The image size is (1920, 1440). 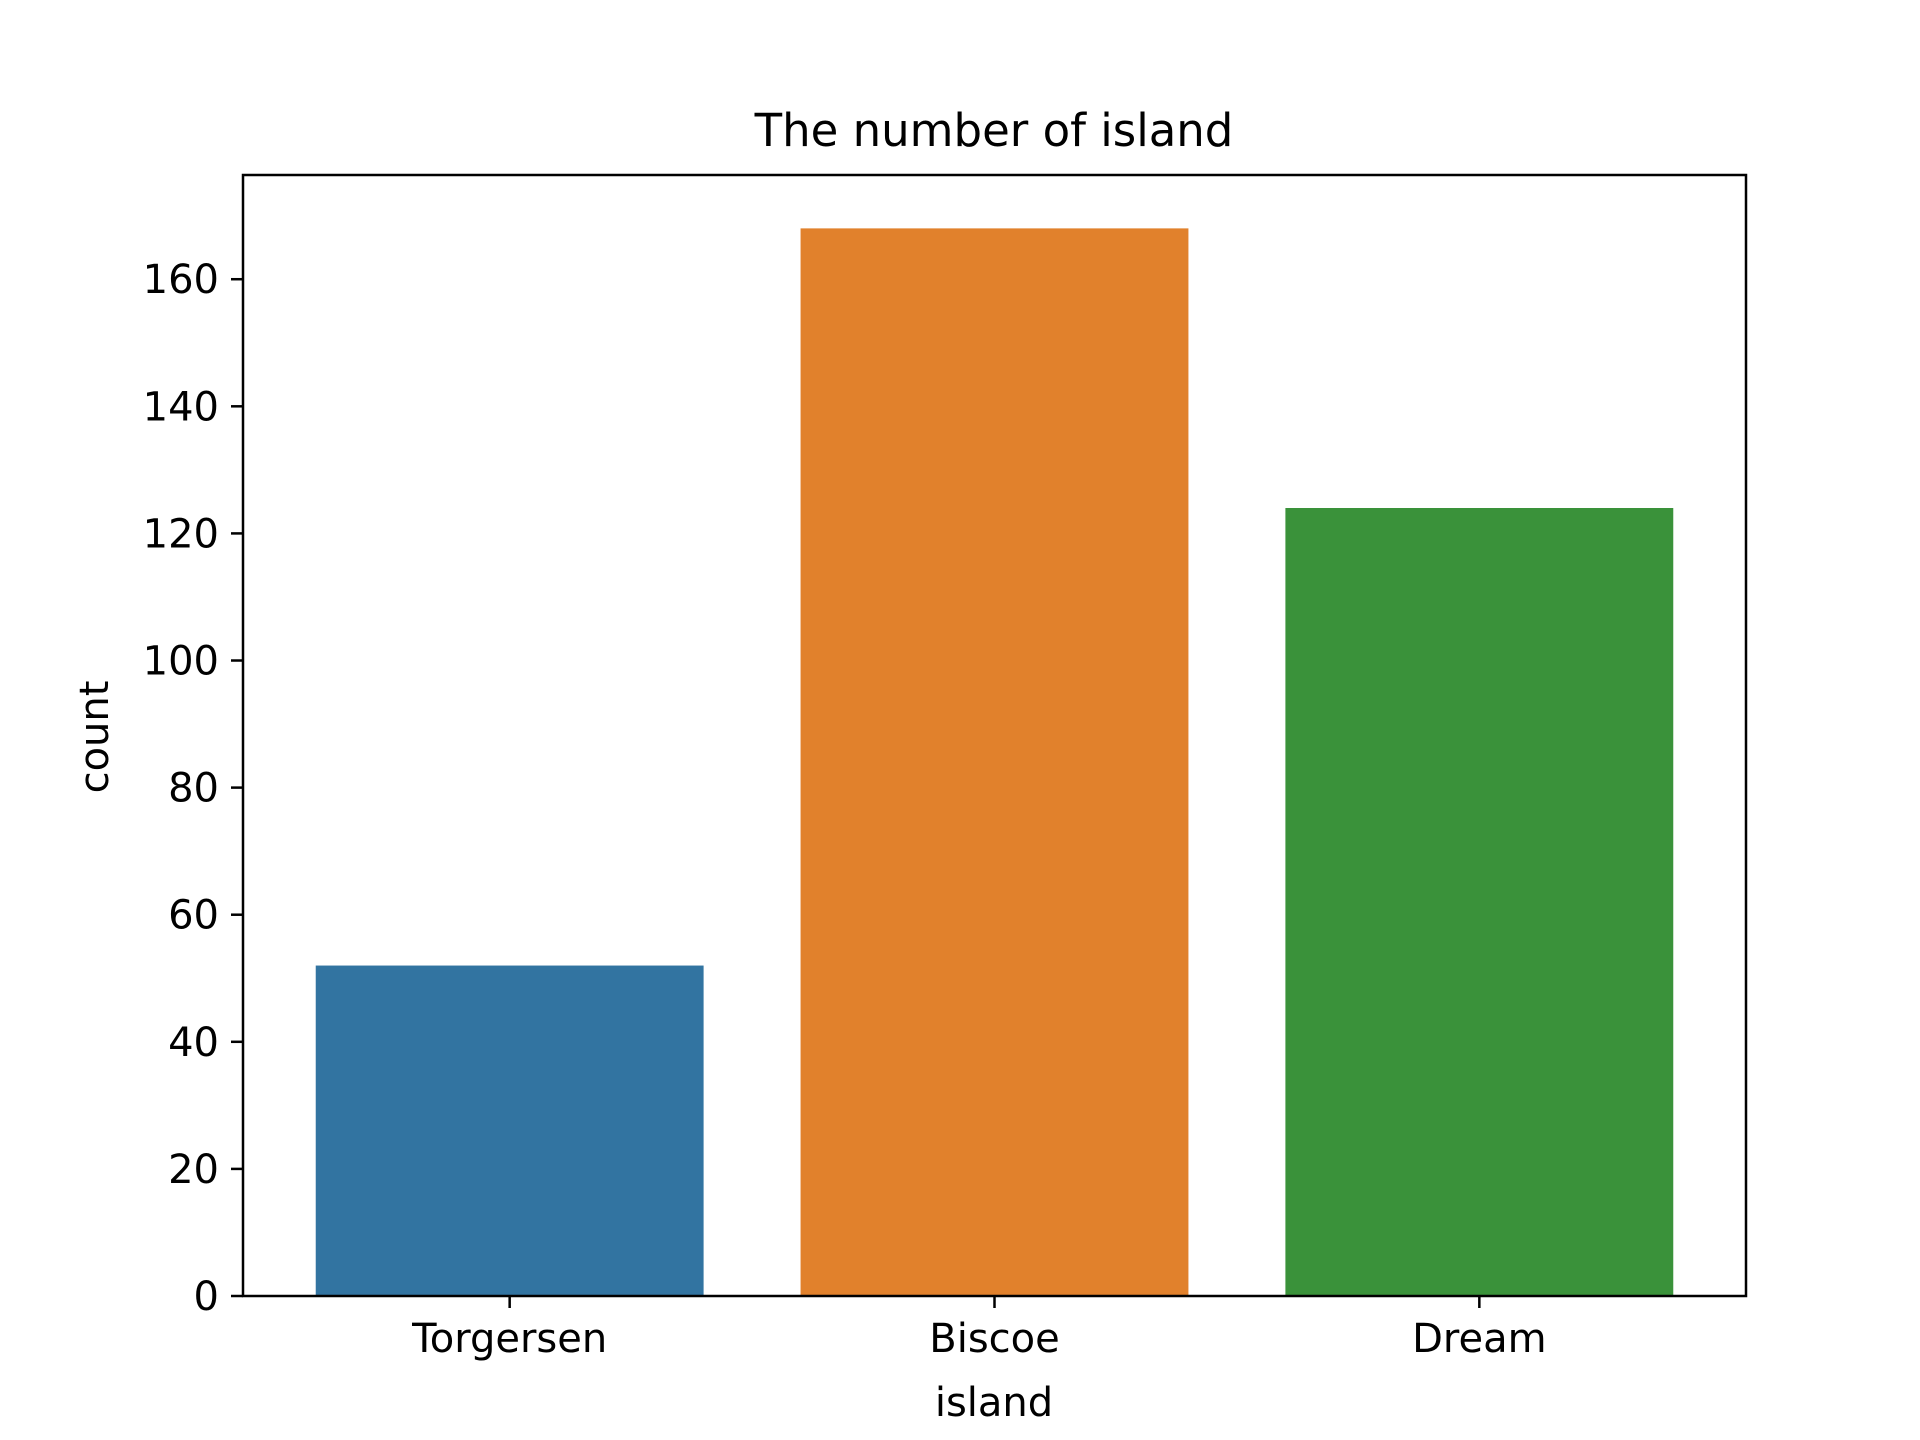 I want to click on y-tick-label: 80, so click(x=193, y=789).